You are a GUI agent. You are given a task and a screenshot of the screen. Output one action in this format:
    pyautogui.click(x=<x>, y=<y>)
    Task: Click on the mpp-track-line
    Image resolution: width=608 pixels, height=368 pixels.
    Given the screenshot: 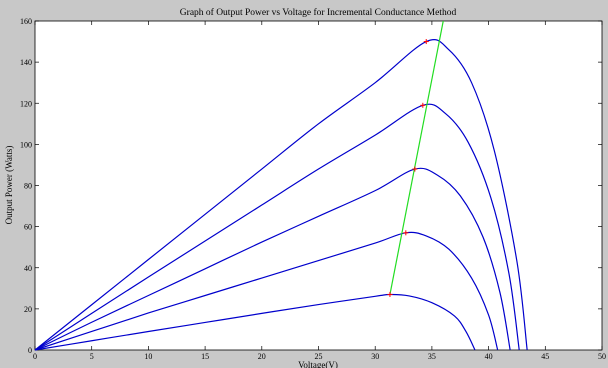 What is the action you would take?
    pyautogui.click(x=416, y=158)
    